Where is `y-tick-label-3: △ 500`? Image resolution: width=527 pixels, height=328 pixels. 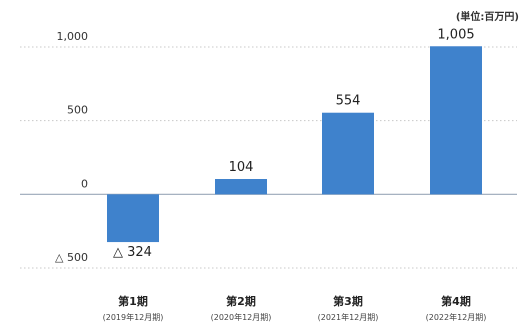 y-tick-label-3: △ 500 is located at coordinates (71, 257).